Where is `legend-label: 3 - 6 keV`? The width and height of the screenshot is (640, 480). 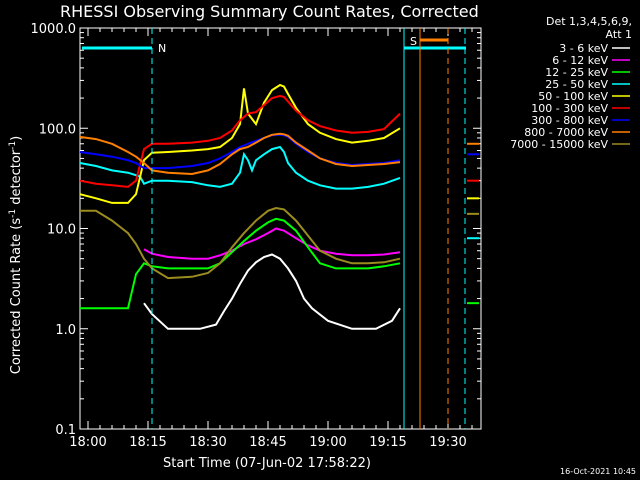 legend-label: 3 - 6 keV is located at coordinates (583, 48).